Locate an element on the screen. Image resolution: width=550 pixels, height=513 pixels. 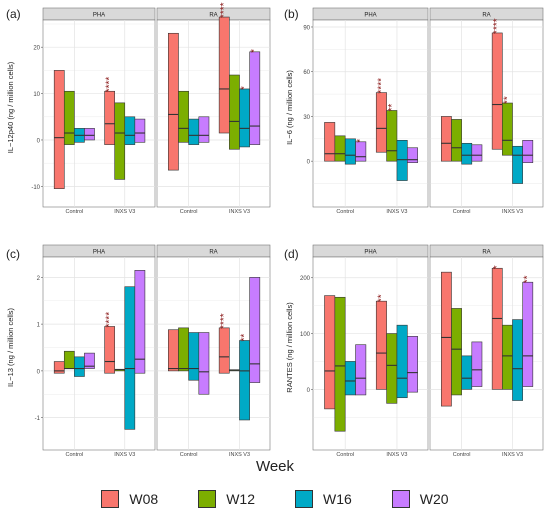
legend-item-w08: W08 is located at coordinates (129, 499).